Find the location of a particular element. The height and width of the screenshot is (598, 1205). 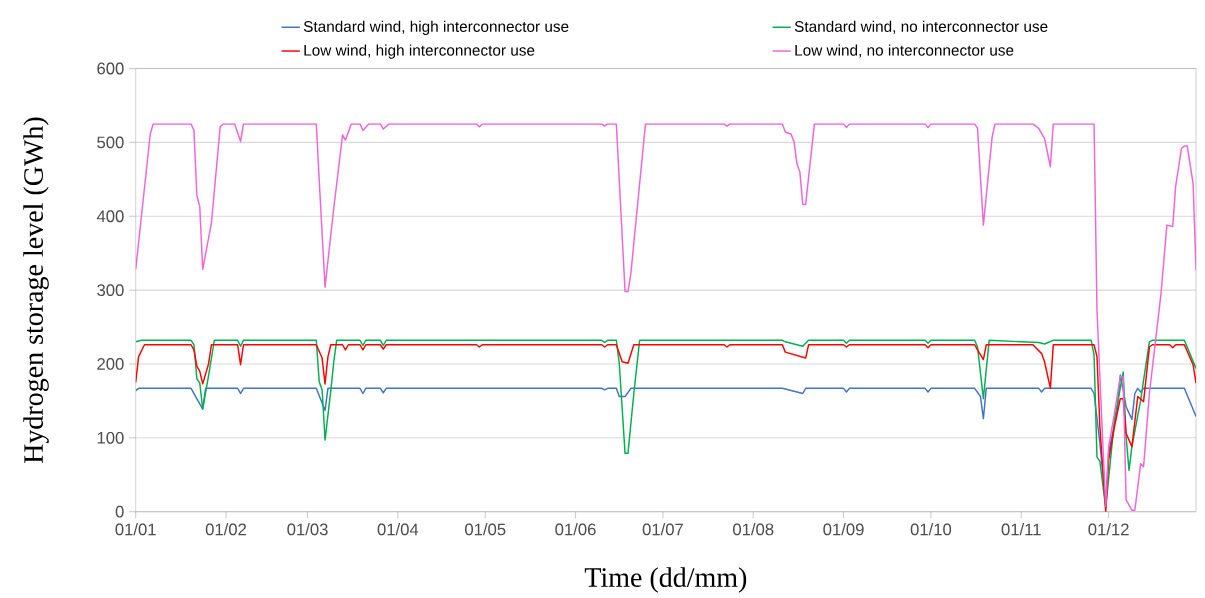

legend-label: Low wind, high interconnector use is located at coordinates (419, 51).